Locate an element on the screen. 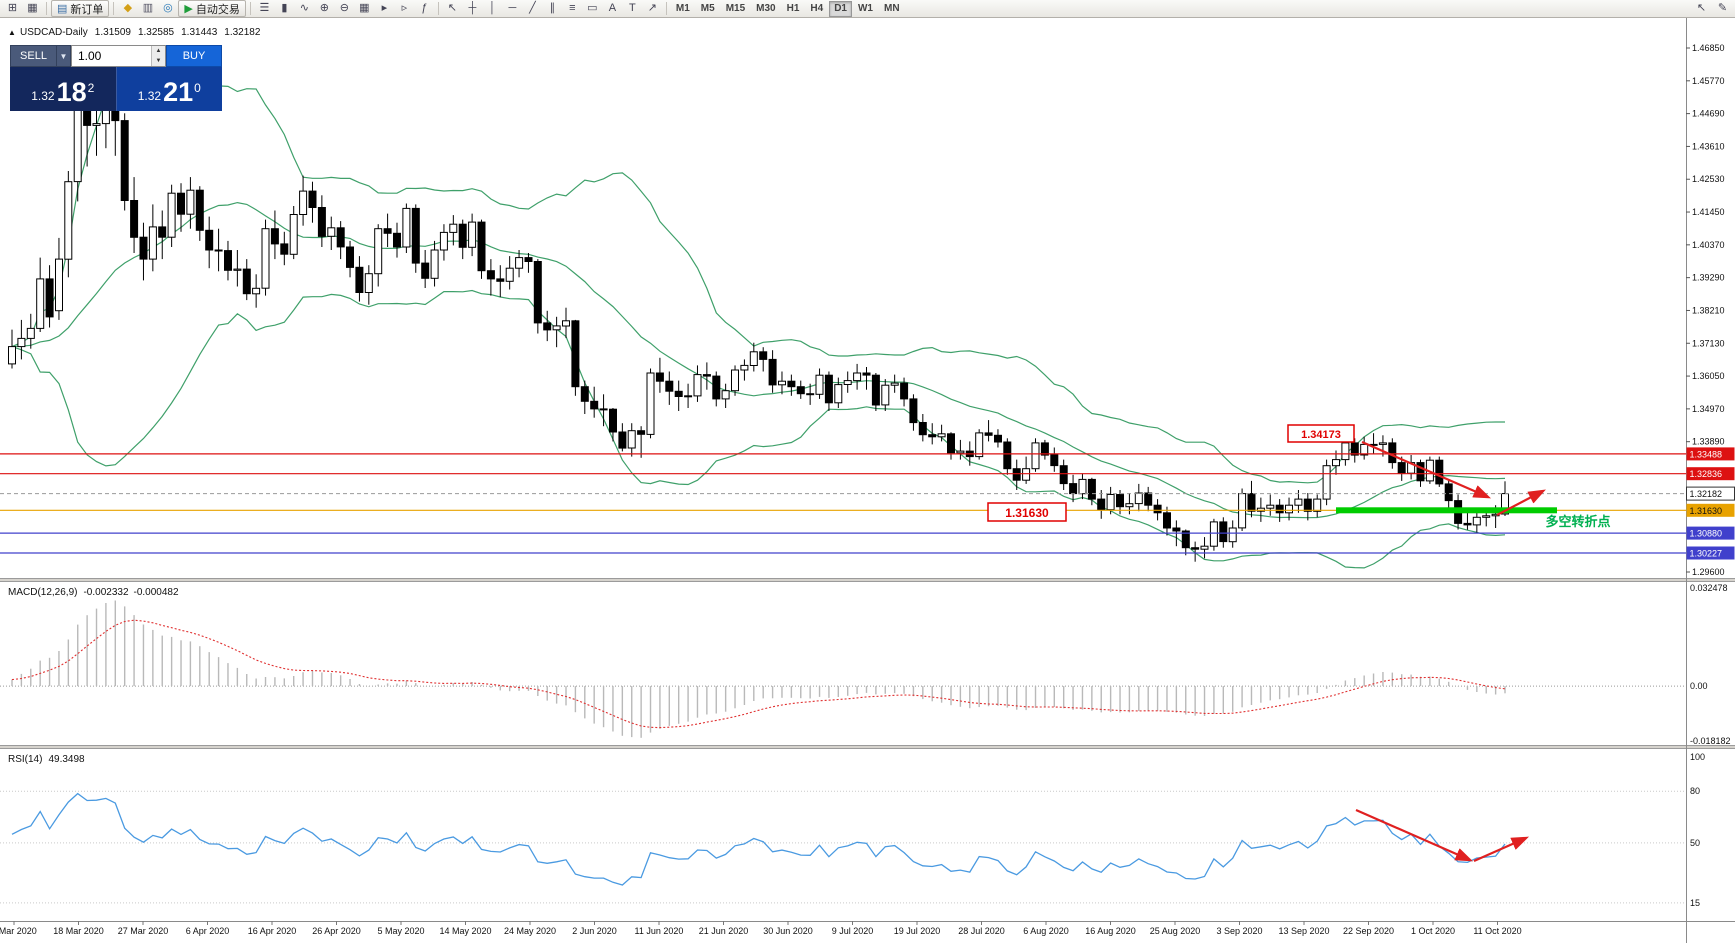 The height and width of the screenshot is (943, 1735). support-price-annotation: 1.31630 is located at coordinates (1027, 512).